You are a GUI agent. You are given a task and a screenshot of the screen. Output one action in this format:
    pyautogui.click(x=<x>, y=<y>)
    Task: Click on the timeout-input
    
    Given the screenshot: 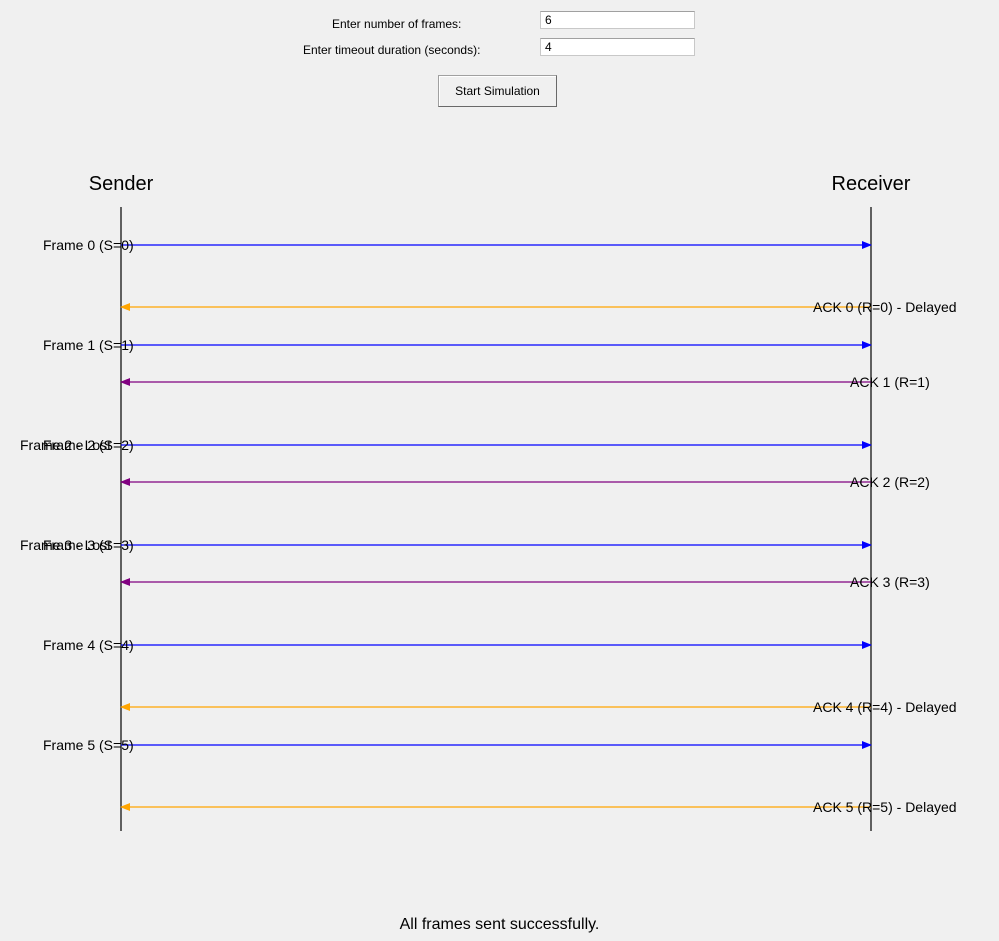 What is the action you would take?
    pyautogui.click(x=617, y=47)
    